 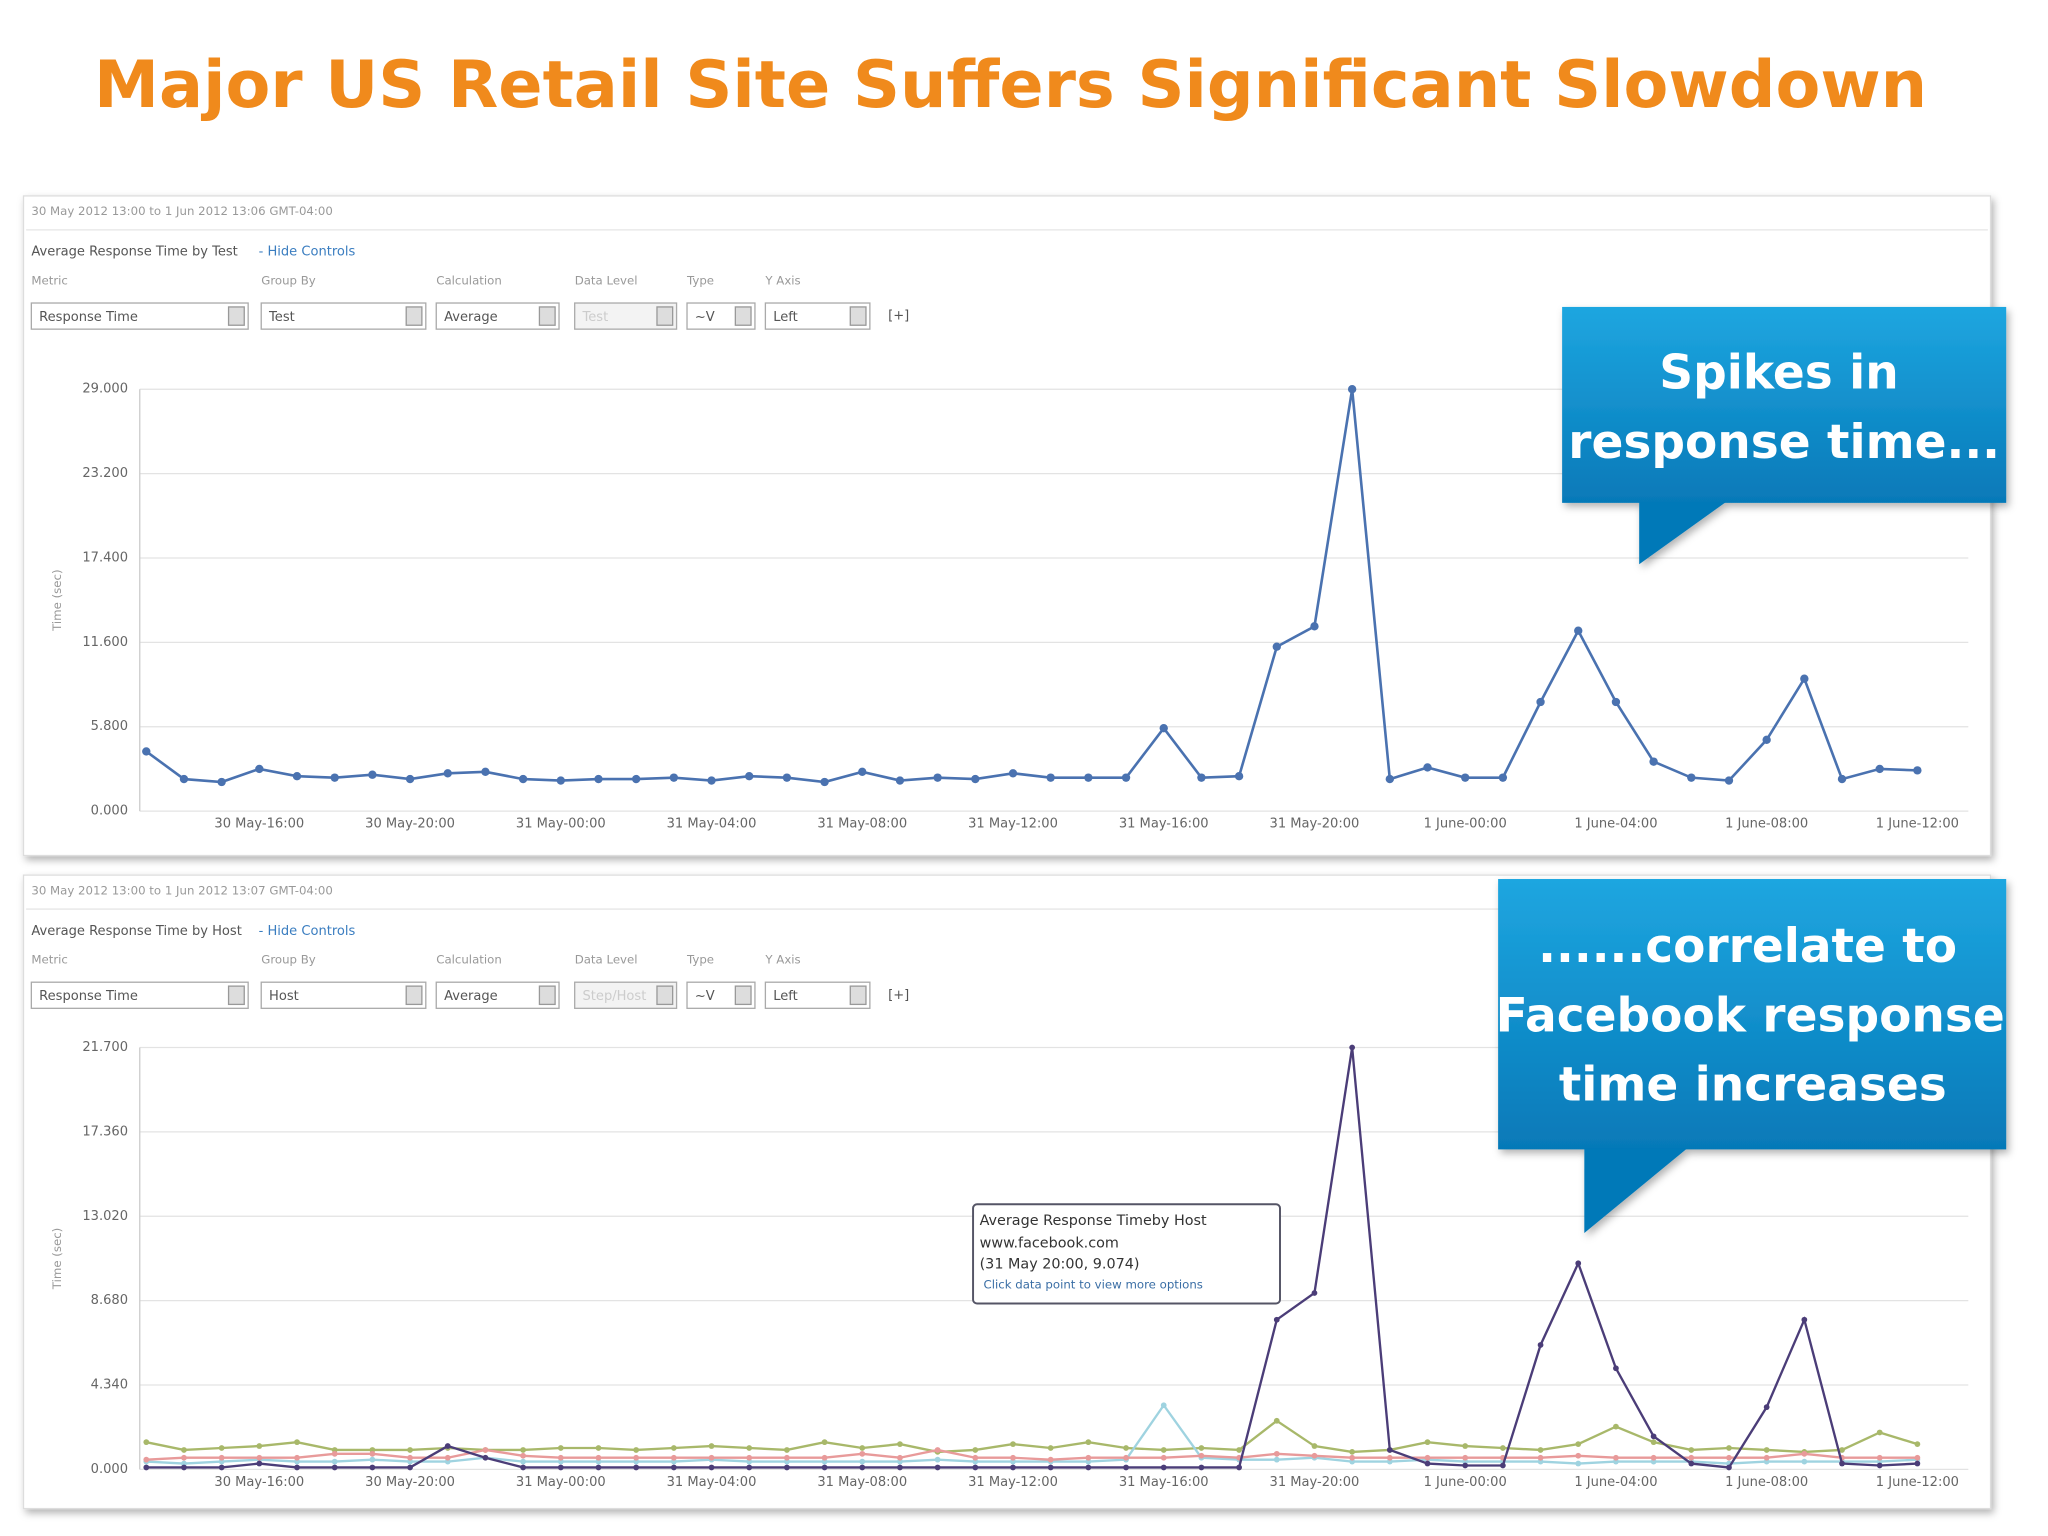 What do you see at coordinates (1752, 1056) in the screenshot?
I see `callout` at bounding box center [1752, 1056].